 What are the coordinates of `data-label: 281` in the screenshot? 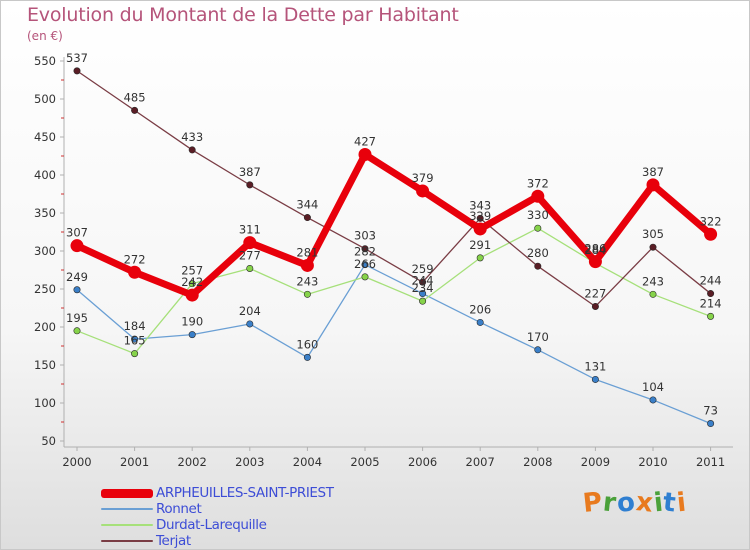 It's located at (307, 252).